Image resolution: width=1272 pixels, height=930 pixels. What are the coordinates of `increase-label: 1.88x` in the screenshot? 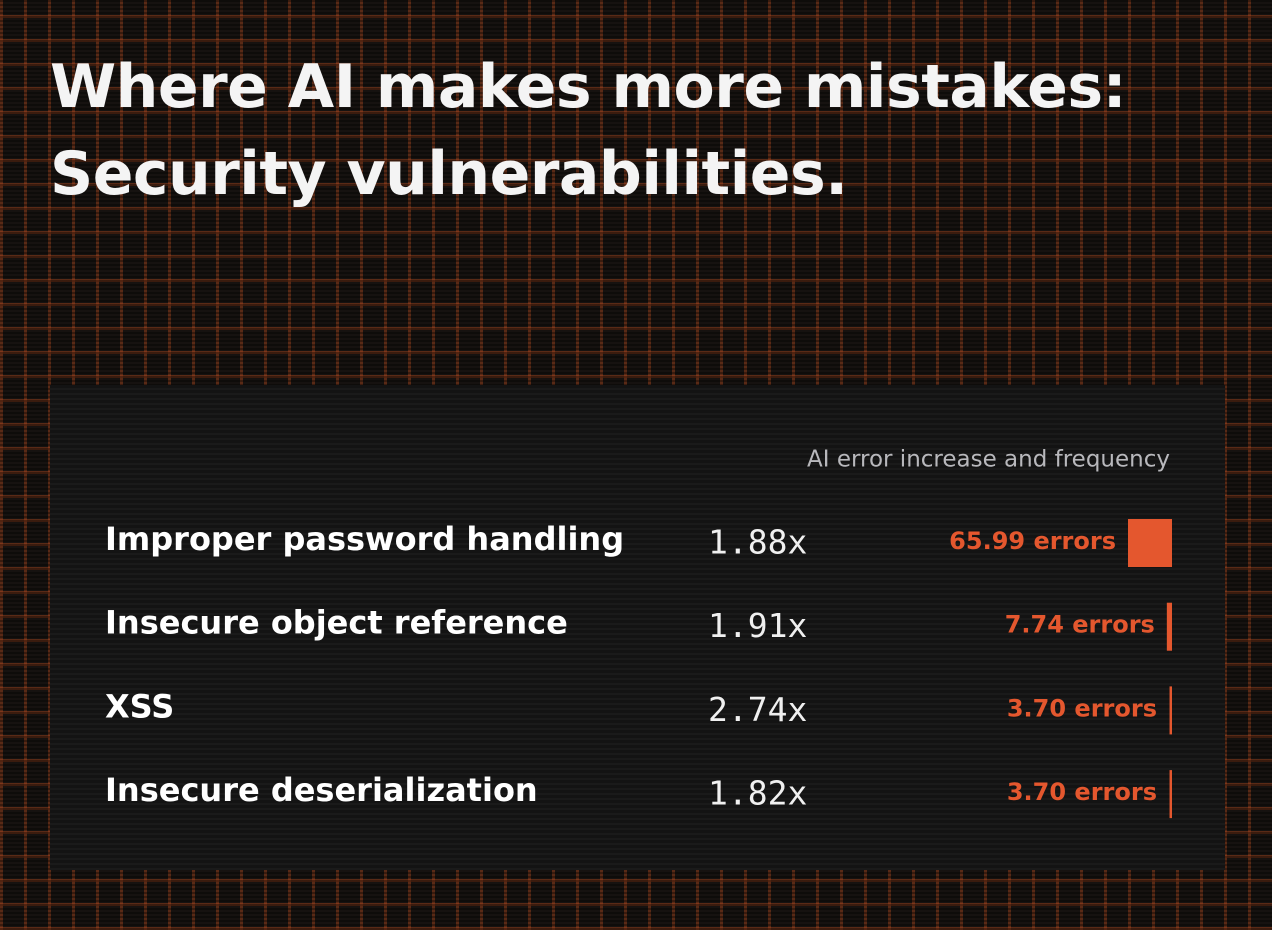 It's located at (757, 542).